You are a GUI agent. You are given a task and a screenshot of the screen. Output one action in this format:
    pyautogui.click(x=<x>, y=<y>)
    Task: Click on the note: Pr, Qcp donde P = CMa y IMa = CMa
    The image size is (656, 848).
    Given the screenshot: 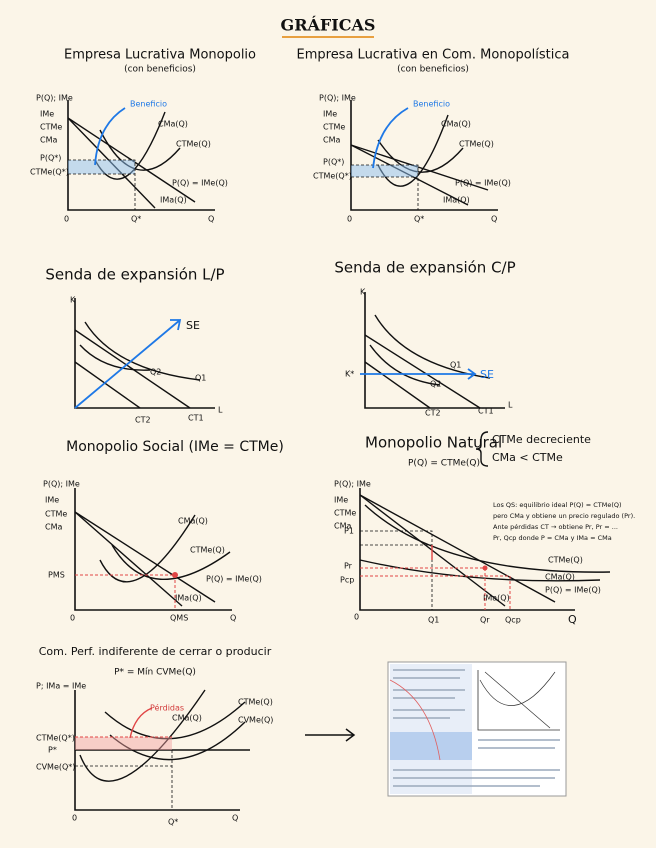 What is the action you would take?
    pyautogui.click(x=552, y=538)
    